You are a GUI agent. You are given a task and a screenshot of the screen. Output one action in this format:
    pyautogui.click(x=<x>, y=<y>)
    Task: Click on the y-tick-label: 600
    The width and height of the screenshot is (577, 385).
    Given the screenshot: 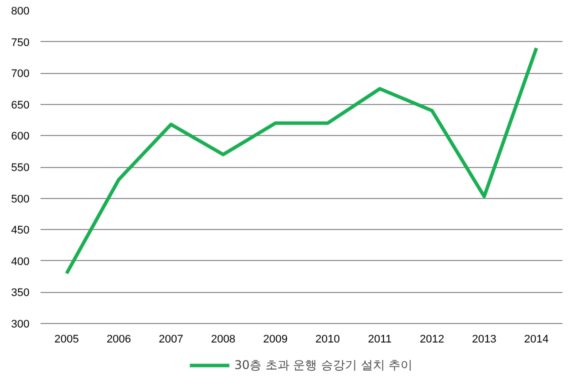 What is the action you would take?
    pyautogui.click(x=20, y=136)
    